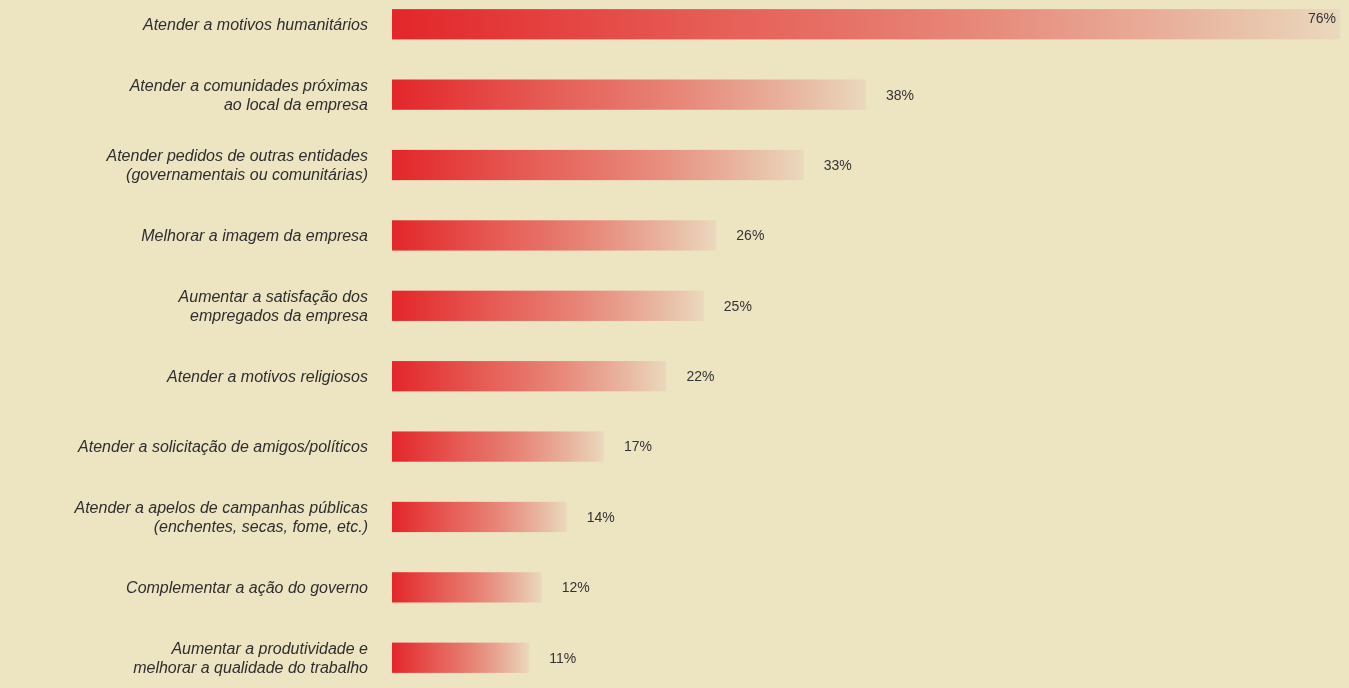 The width and height of the screenshot is (1349, 688). I want to click on y-tick-label: Atender pedidos de outras entidades (governamentais ou comunitárias), so click(236, 165).